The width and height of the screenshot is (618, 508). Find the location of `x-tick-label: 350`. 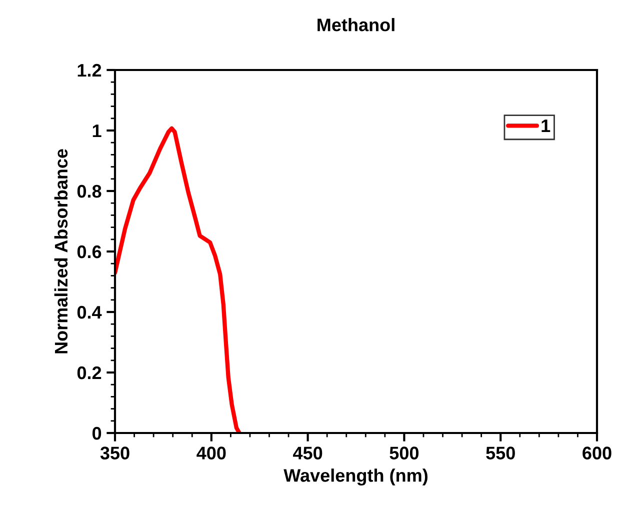

x-tick-label: 350 is located at coordinates (115, 453).